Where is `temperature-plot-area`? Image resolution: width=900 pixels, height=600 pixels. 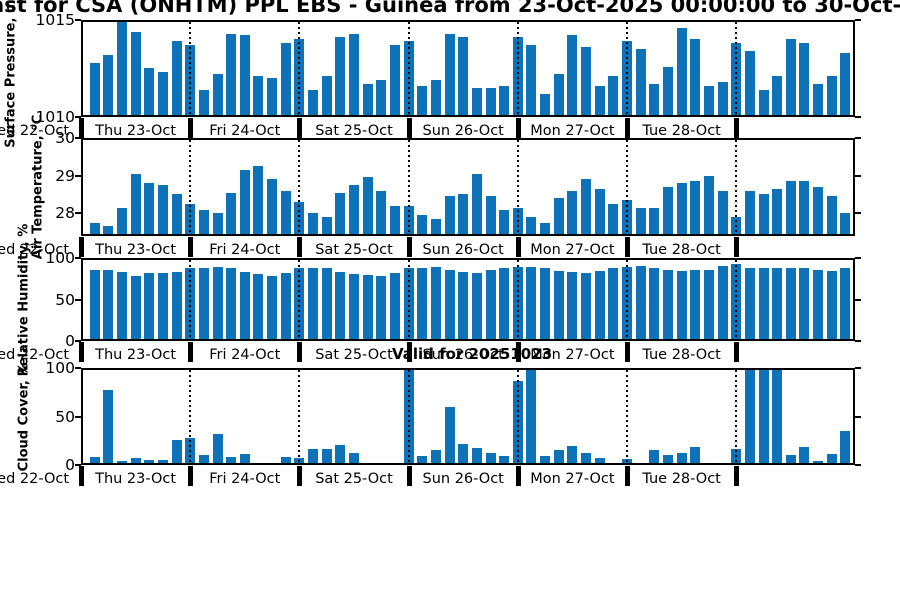 temperature-plot-area is located at coordinates (468, 187).